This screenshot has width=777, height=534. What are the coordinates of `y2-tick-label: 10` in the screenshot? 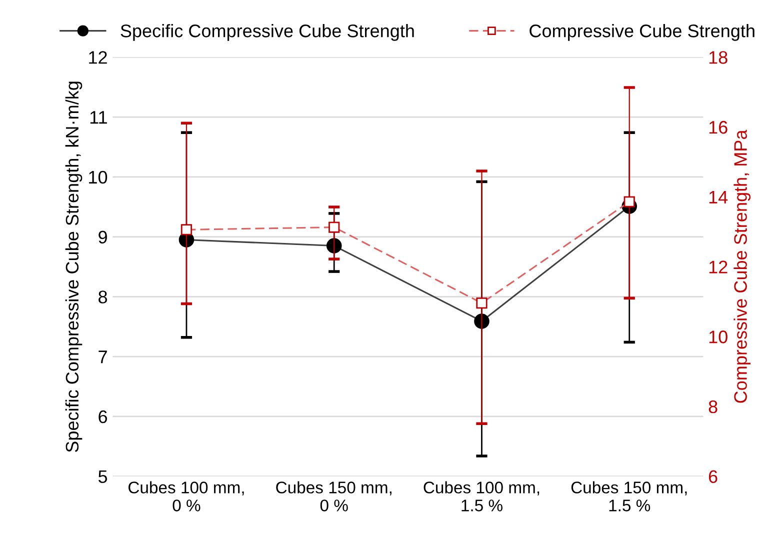 It's located at (718, 337).